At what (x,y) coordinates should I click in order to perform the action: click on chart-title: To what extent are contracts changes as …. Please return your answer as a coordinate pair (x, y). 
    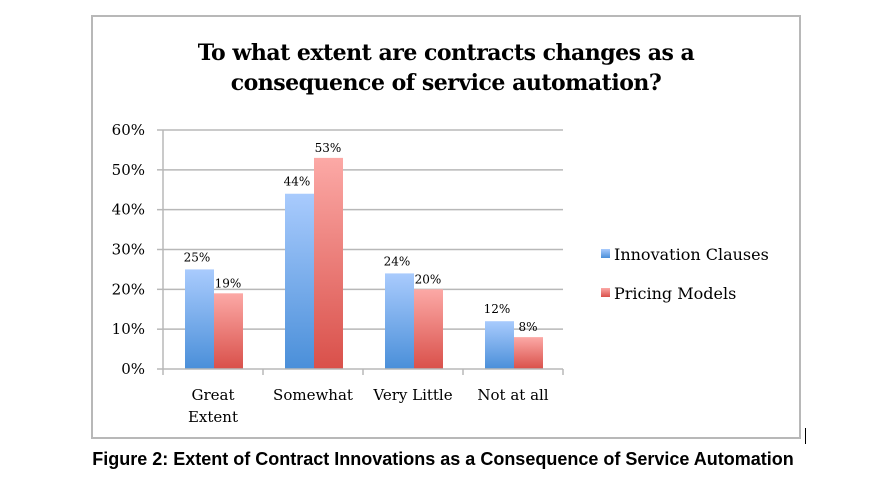
    Looking at the image, I should click on (446, 68).